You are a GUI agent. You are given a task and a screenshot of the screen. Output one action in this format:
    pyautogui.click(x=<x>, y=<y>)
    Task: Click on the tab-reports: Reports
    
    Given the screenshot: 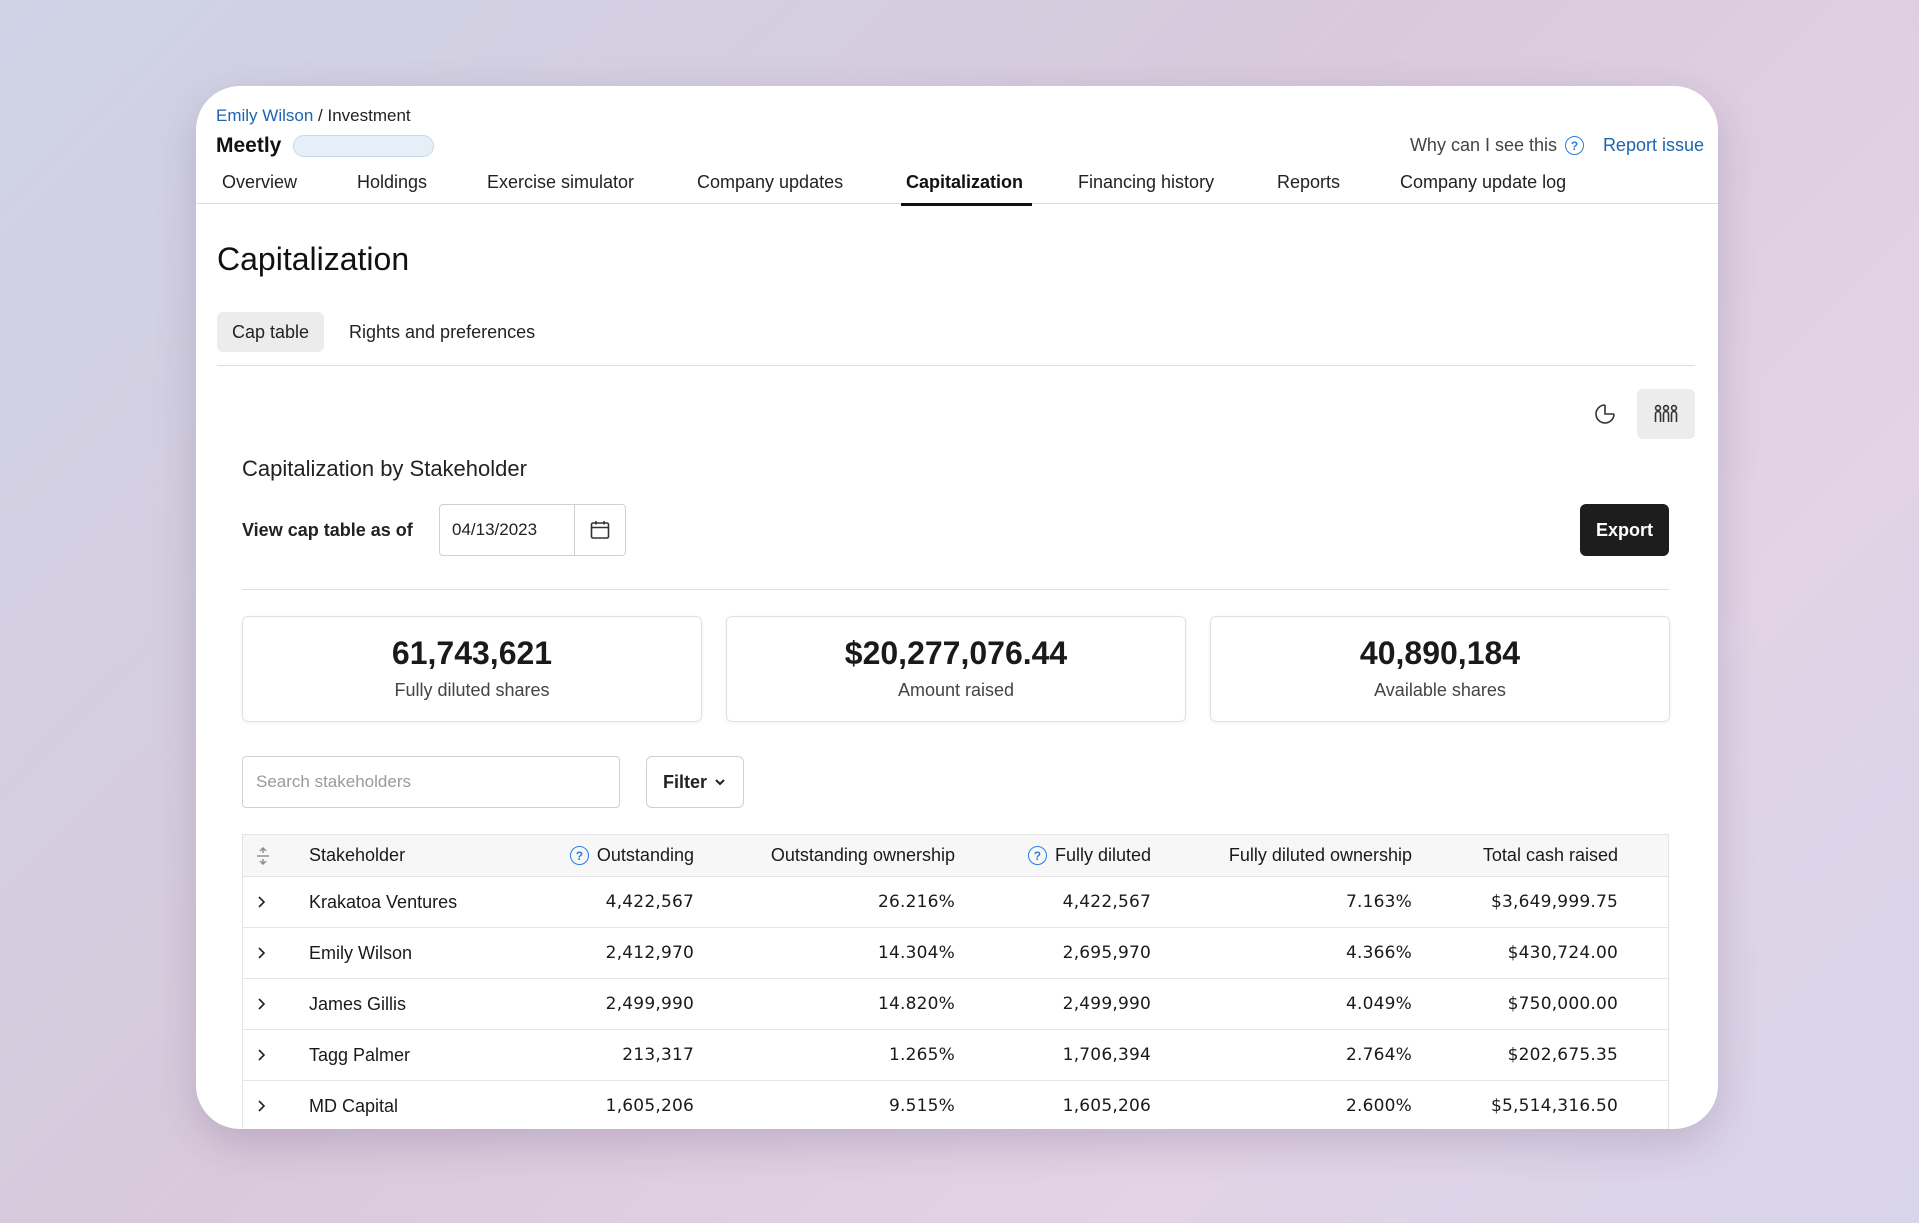 What is the action you would take?
    pyautogui.click(x=1309, y=182)
    